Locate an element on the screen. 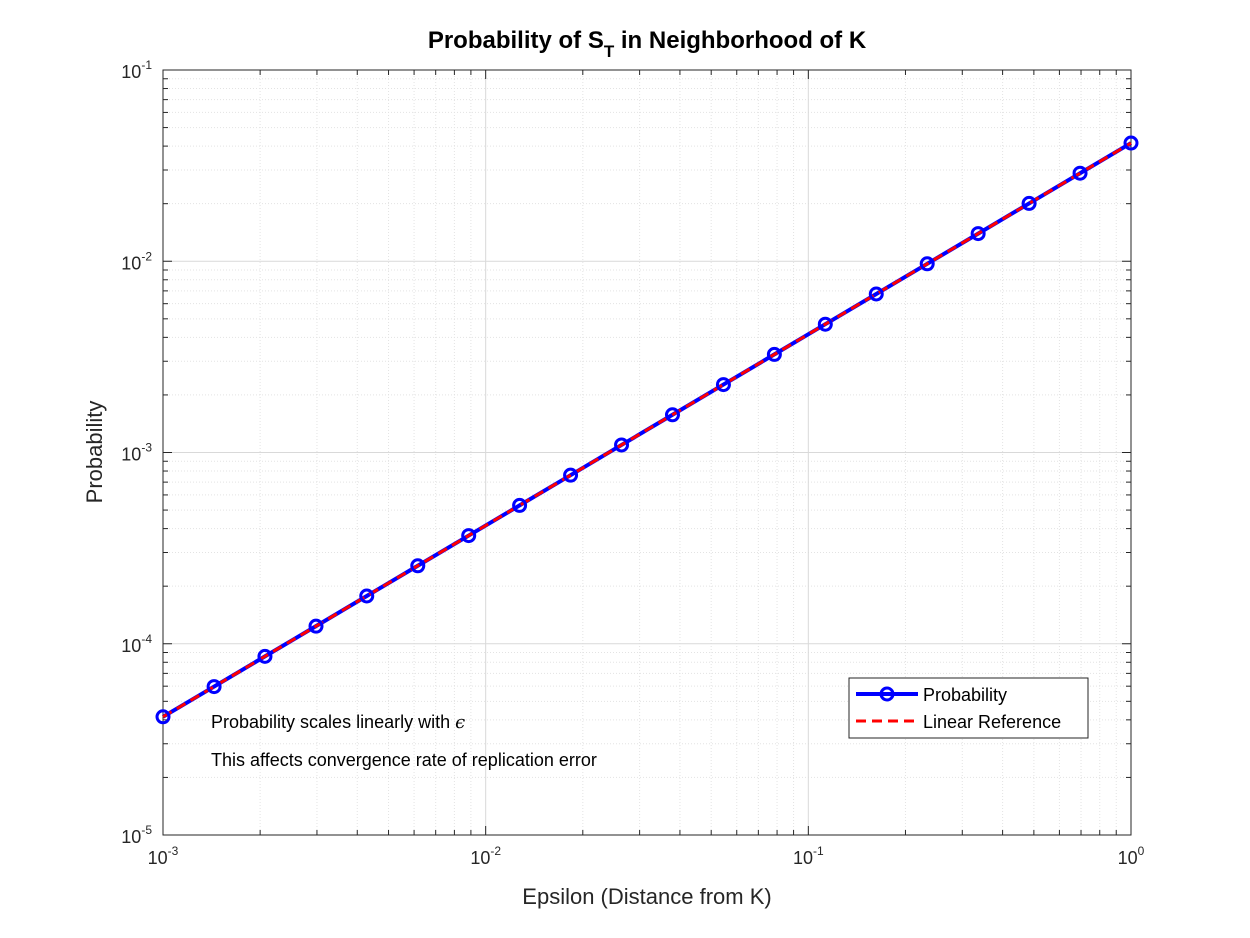  y-axis-label: Probability is located at coordinates (94, 452).